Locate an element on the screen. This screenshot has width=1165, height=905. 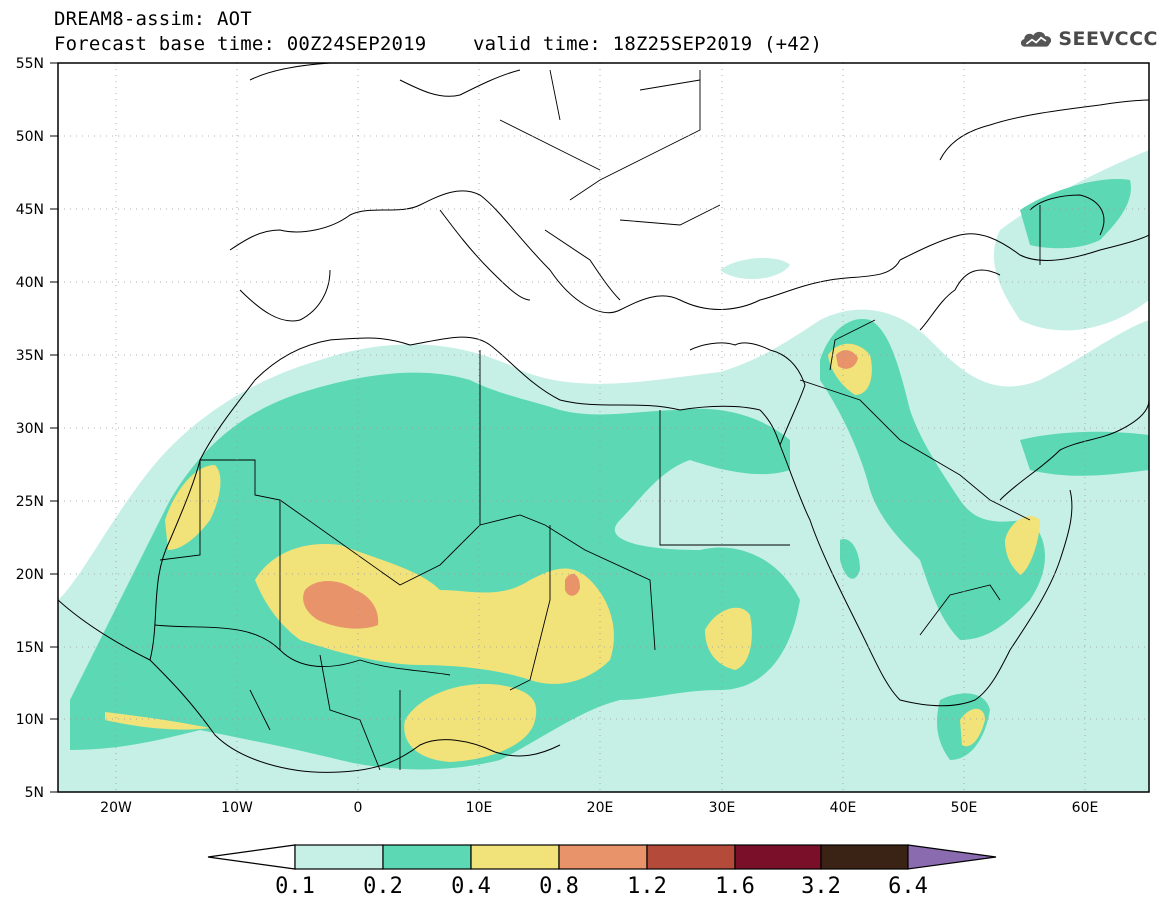
lat-label: 5N is located at coordinates (34, 793).